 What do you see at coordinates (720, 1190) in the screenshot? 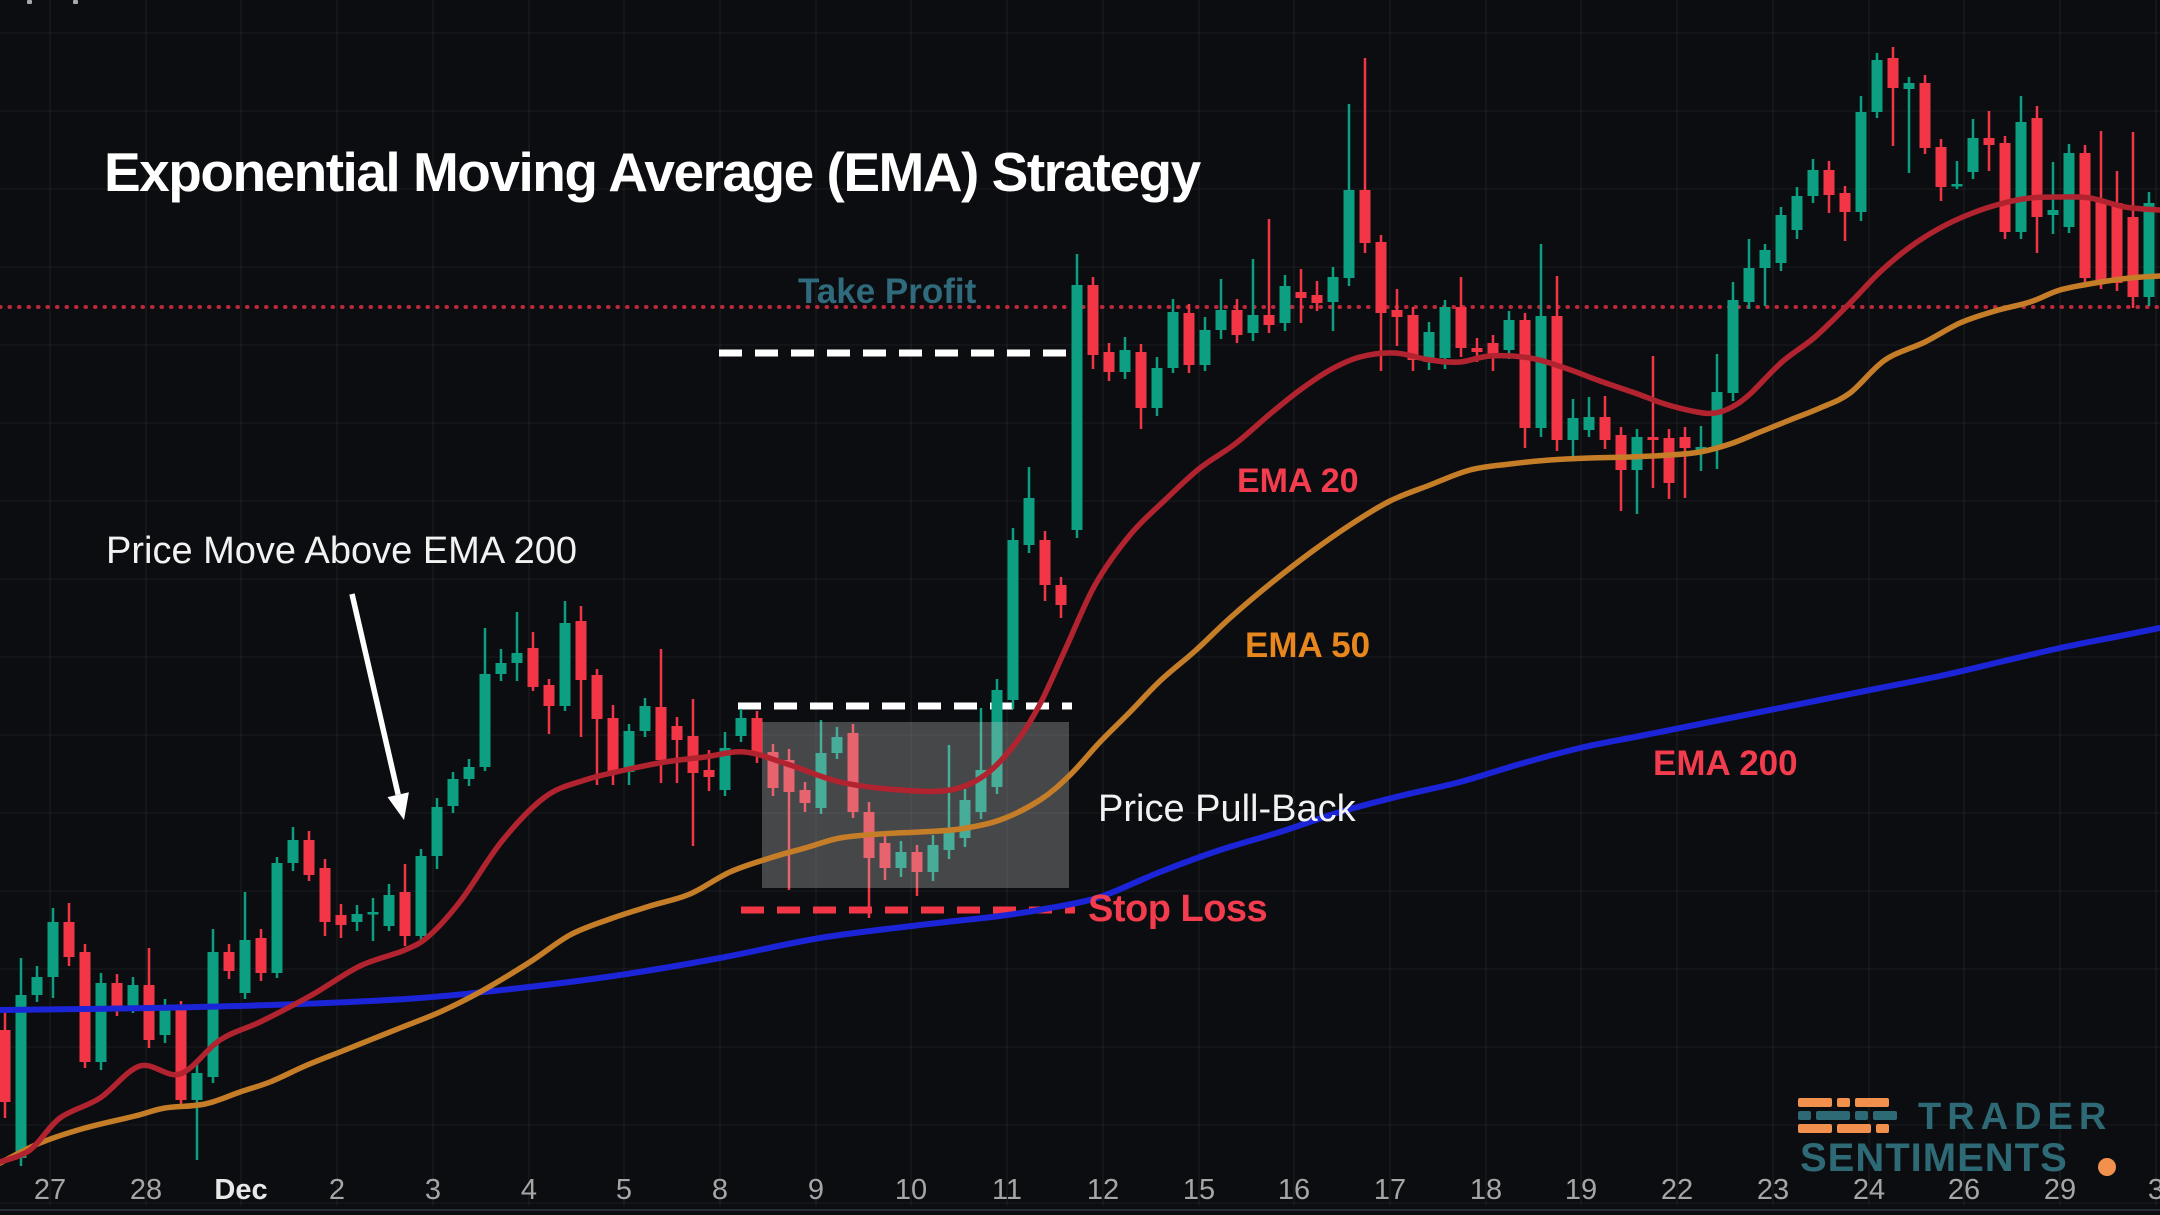
I see `x-axis-label: 8` at bounding box center [720, 1190].